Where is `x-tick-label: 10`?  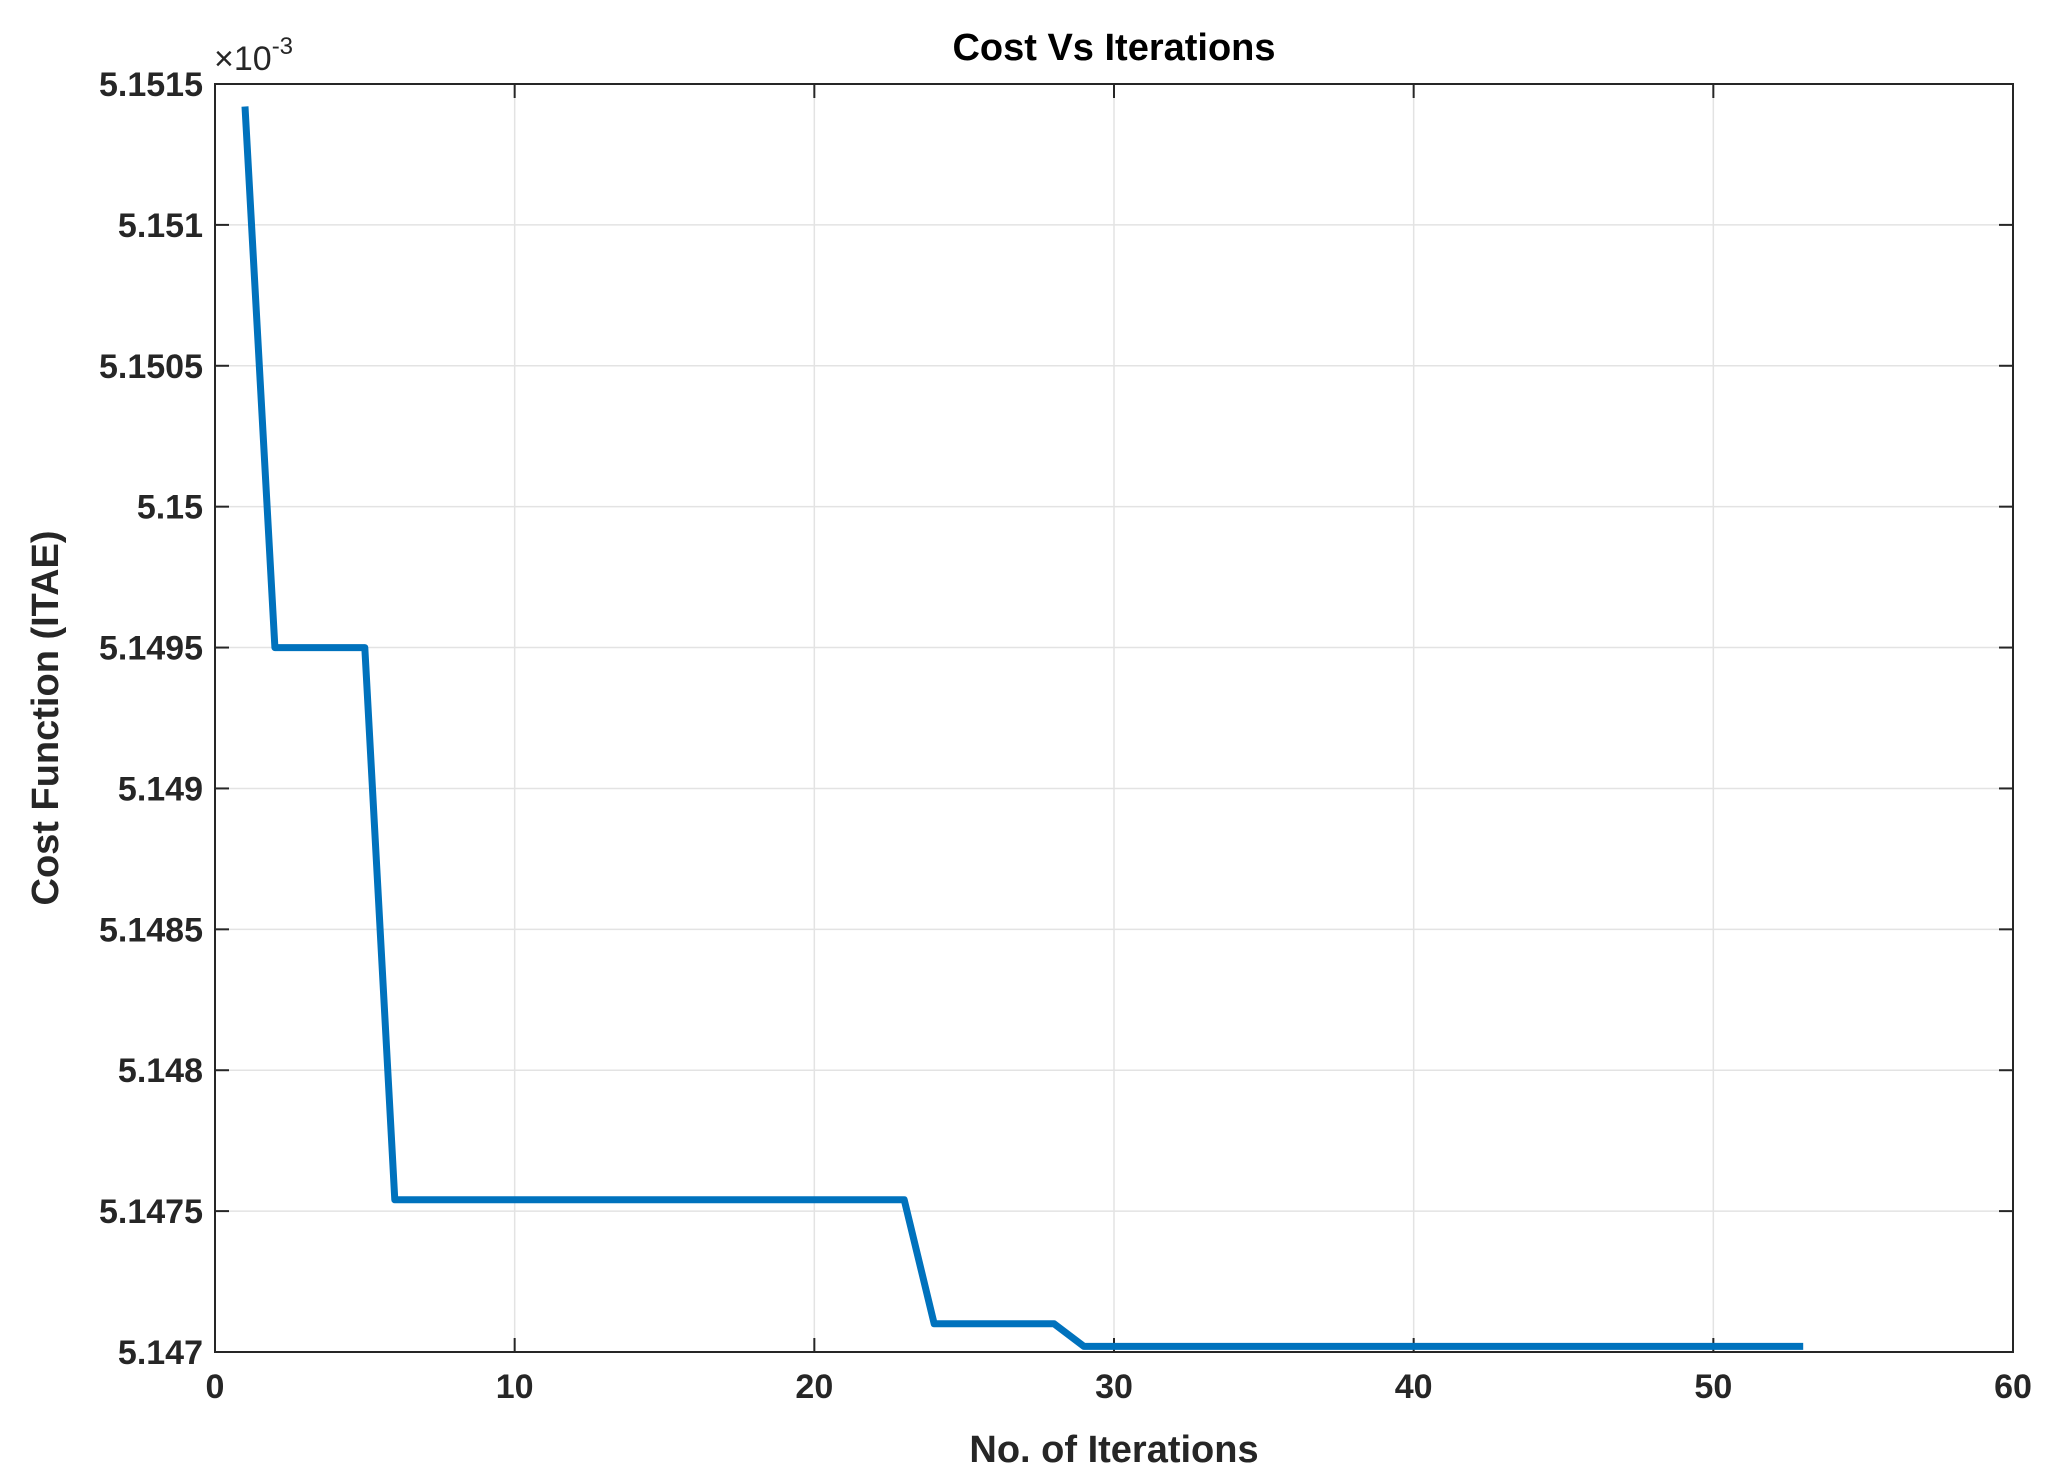 x-tick-label: 10 is located at coordinates (515, 1387).